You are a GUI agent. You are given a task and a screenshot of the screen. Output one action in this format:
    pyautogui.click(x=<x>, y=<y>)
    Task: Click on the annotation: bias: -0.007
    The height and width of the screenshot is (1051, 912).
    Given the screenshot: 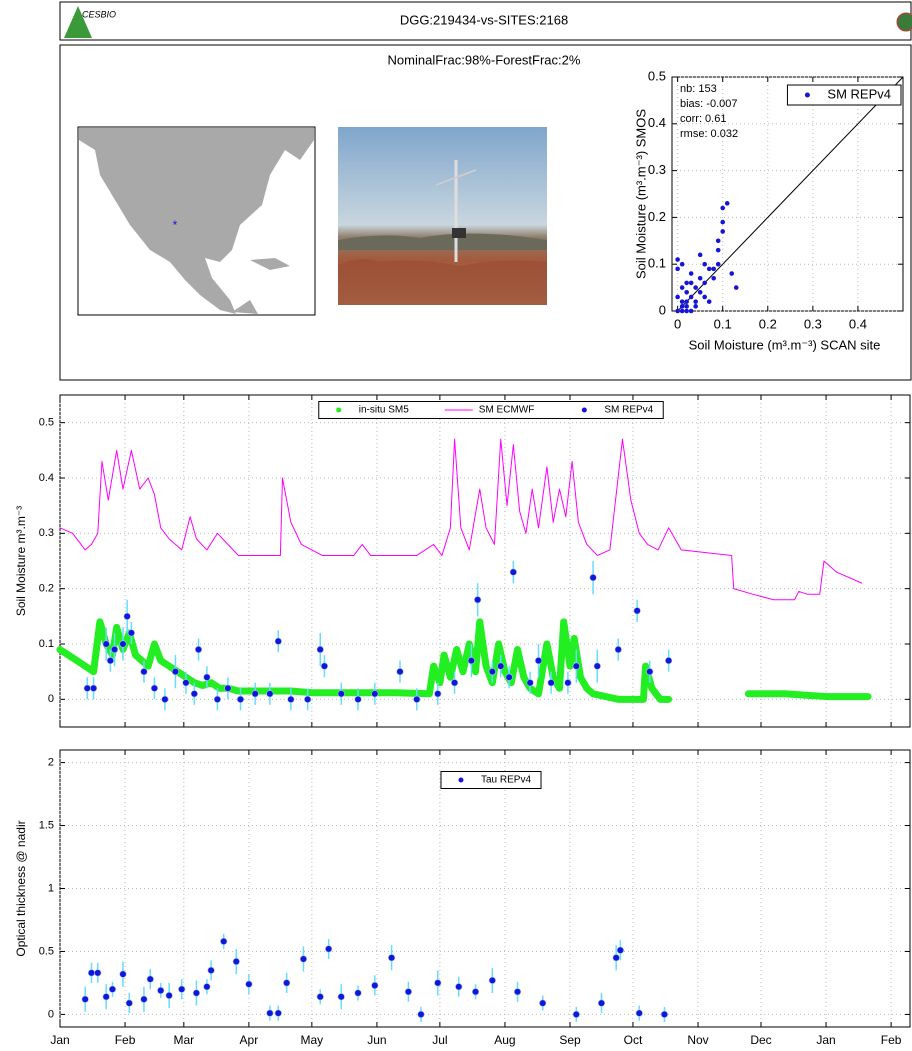 What is the action you would take?
    pyautogui.click(x=708, y=104)
    